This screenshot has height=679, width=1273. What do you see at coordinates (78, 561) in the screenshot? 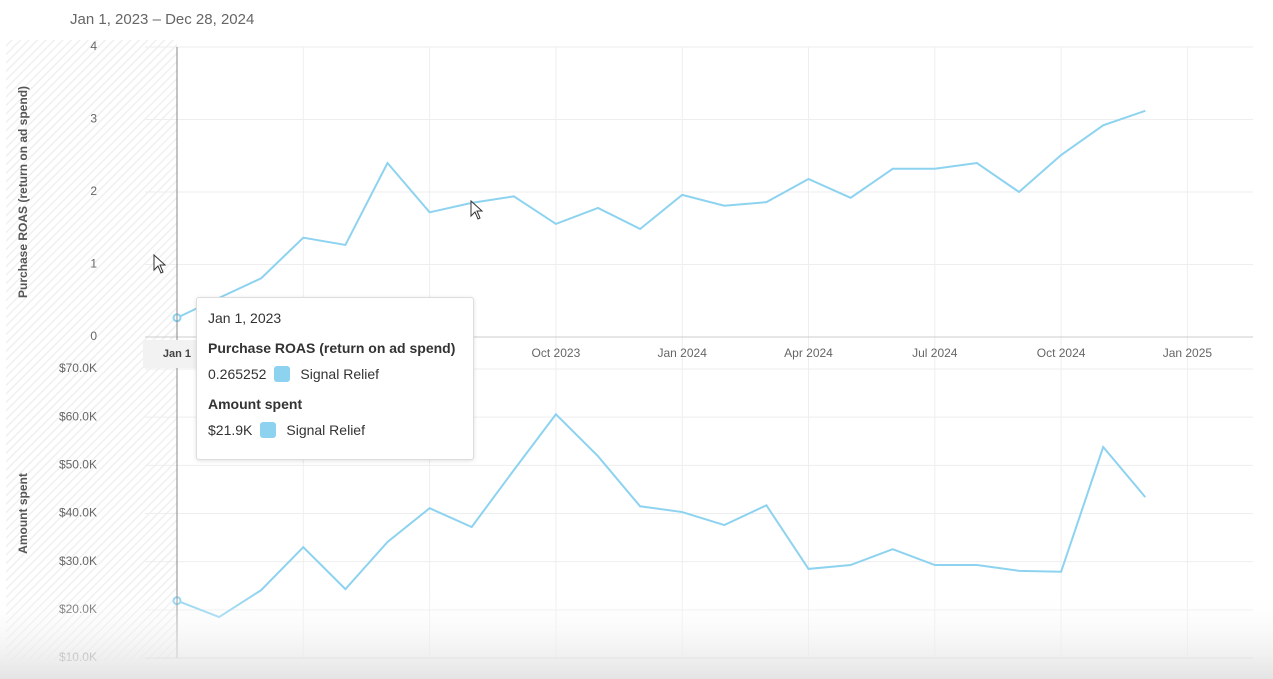
I see `y-tick-label: $30.0K` at bounding box center [78, 561].